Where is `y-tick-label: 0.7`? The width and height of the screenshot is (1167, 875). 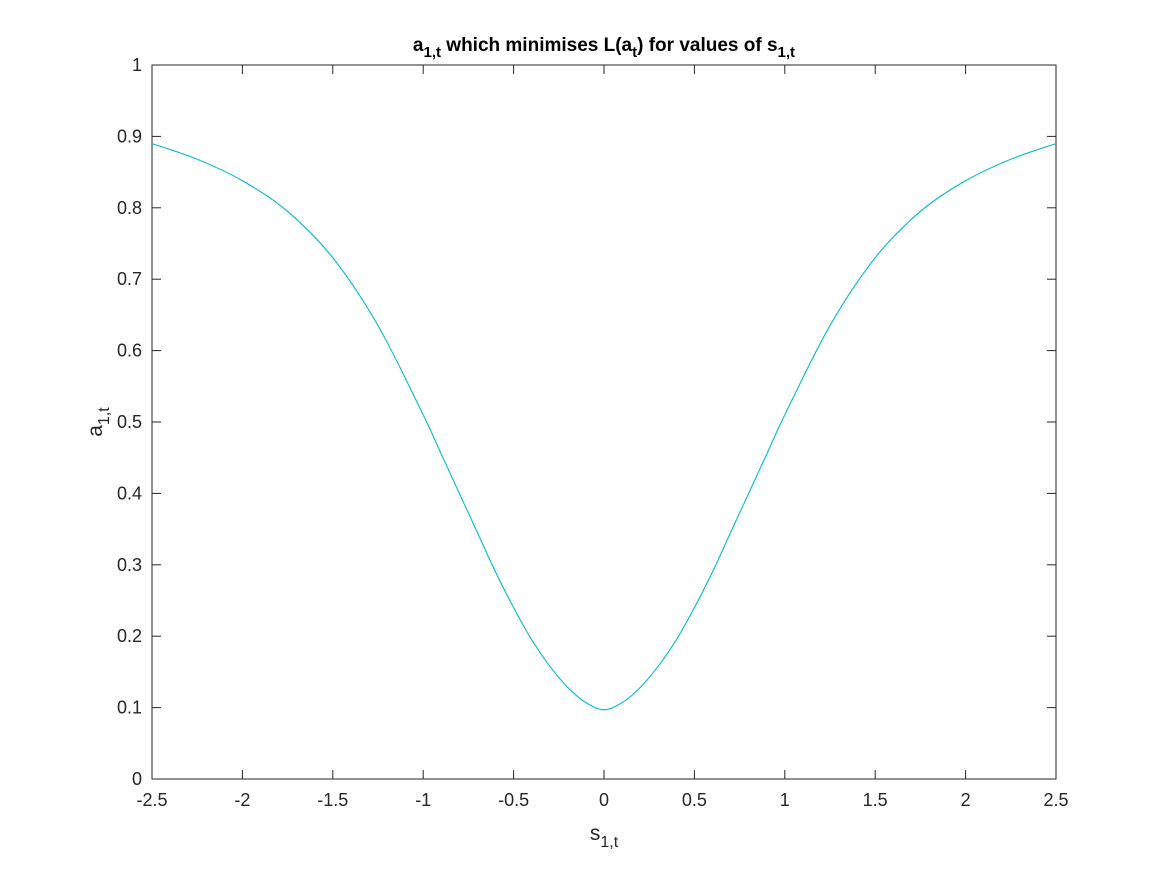 y-tick-label: 0.7 is located at coordinates (129, 279).